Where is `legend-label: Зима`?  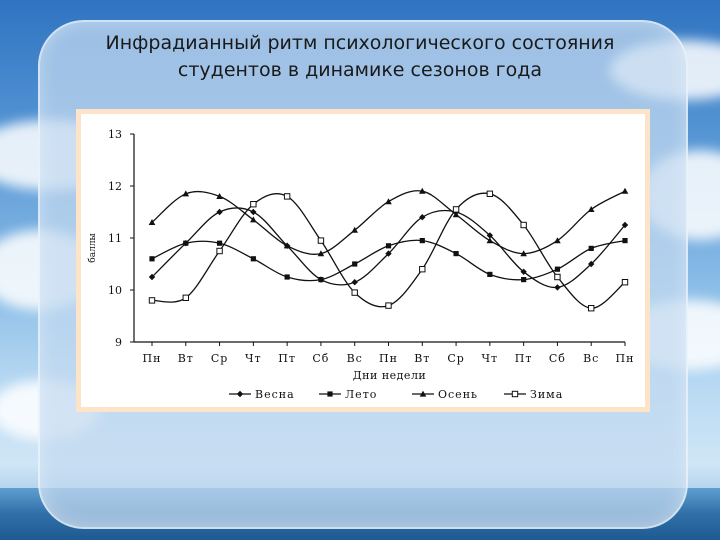 legend-label: Зима is located at coordinates (546, 394).